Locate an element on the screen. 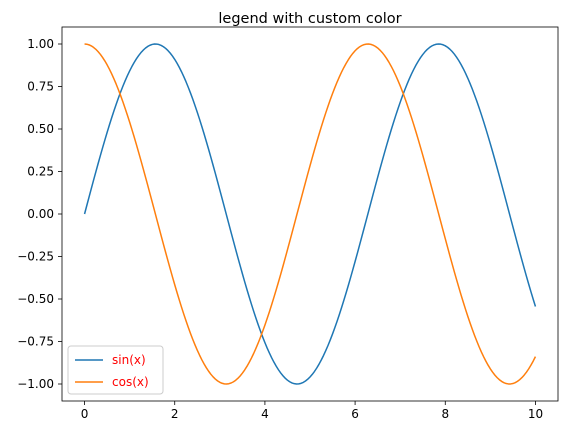 The height and width of the screenshot is (435, 568). chart-title: legend with custom color is located at coordinates (309, 19).